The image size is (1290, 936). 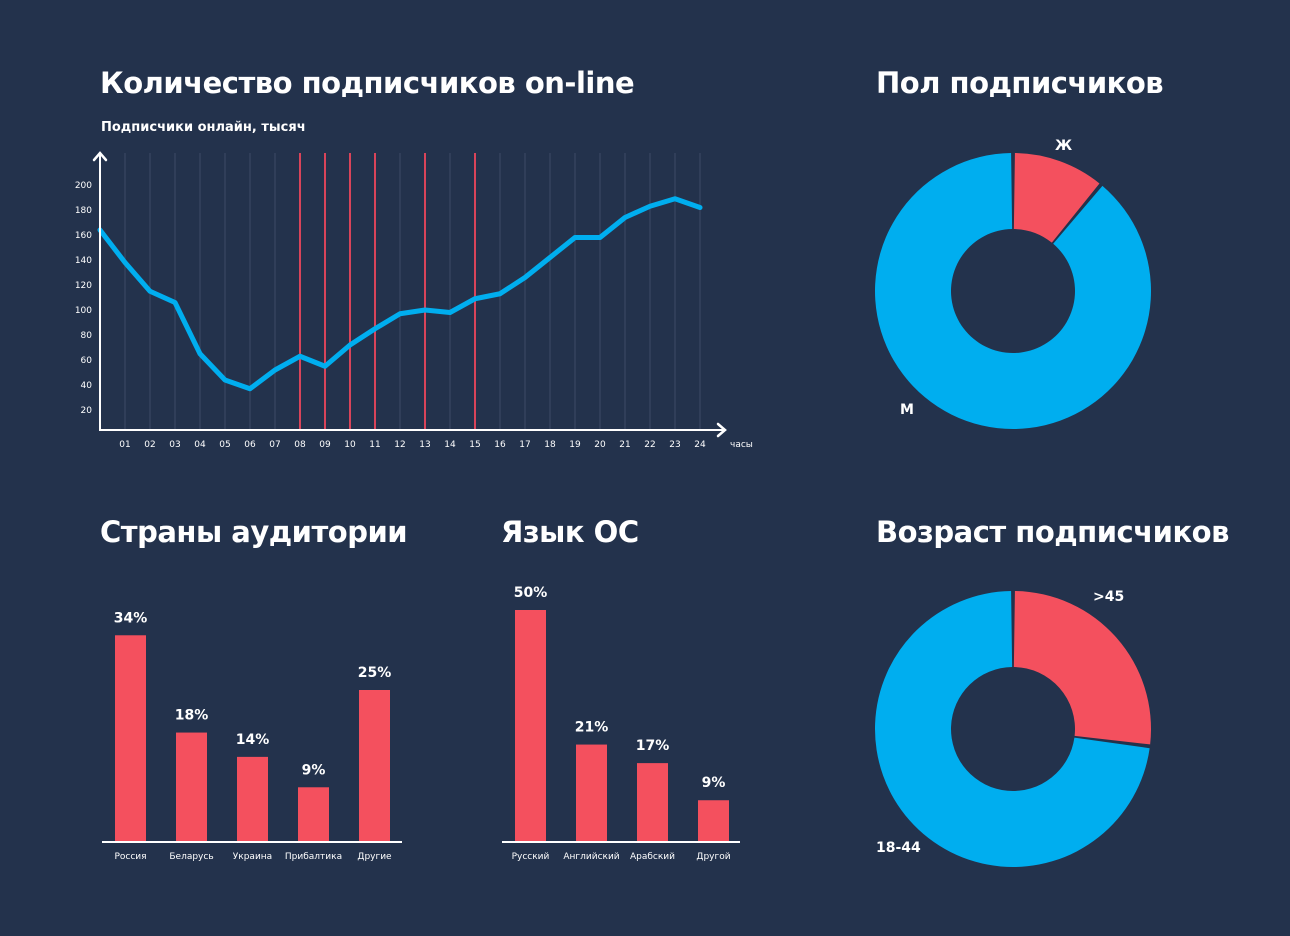 I want to click on x-axis, so click(x=413, y=430).